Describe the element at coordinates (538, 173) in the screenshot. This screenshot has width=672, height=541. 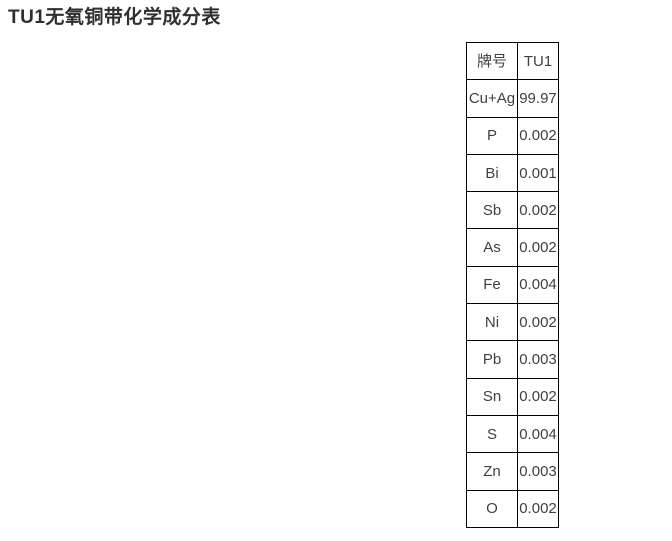
I see `value-cell: 0.001` at that location.